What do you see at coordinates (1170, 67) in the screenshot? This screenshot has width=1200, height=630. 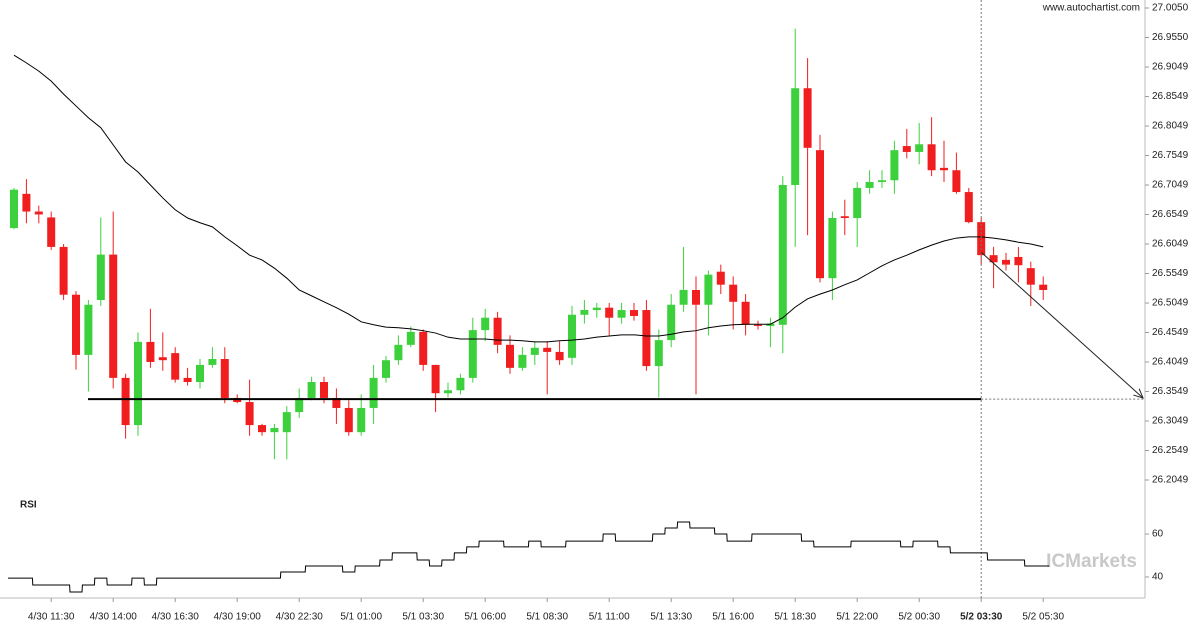 I see `y-tick-label: 26.9049` at bounding box center [1170, 67].